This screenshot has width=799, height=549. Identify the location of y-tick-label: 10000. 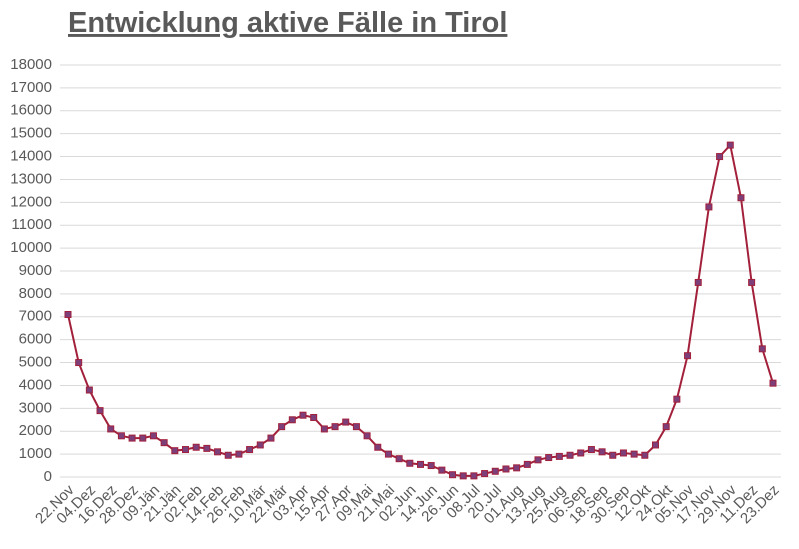
(31, 247).